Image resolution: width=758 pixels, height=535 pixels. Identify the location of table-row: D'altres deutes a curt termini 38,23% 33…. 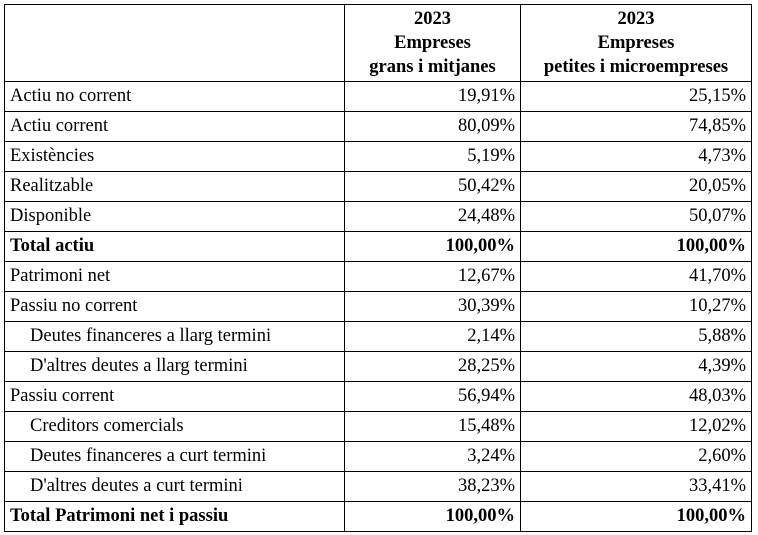
(378, 486).